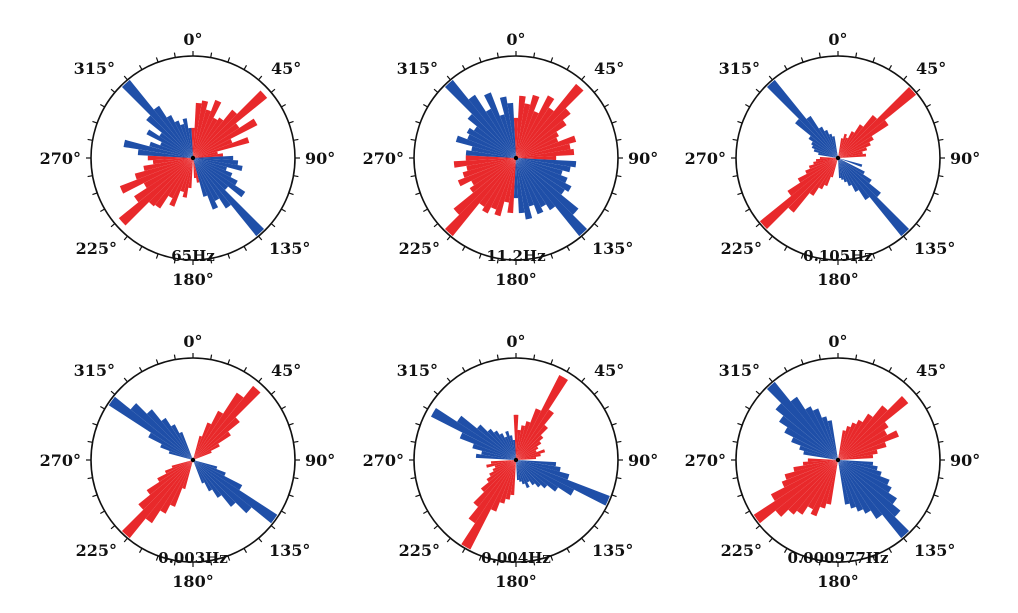  What do you see at coordinates (838, 558) in the screenshot?
I see `frequency-label: 0.000977Hz` at bounding box center [838, 558].